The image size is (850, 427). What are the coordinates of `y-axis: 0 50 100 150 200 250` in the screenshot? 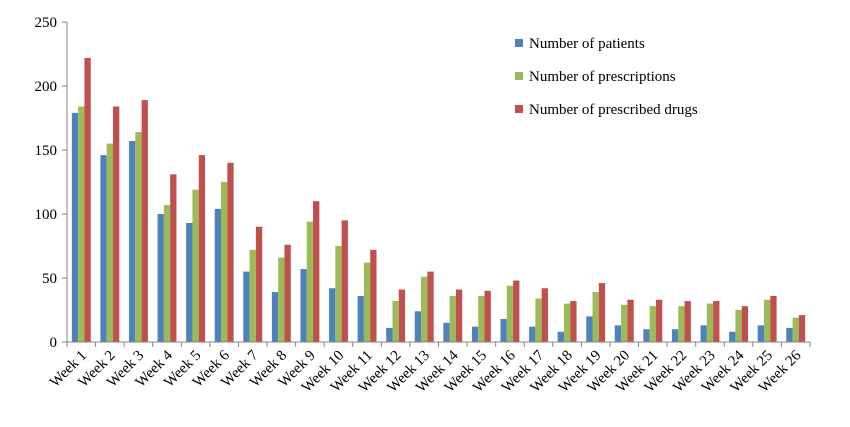 It's located at (51, 183).